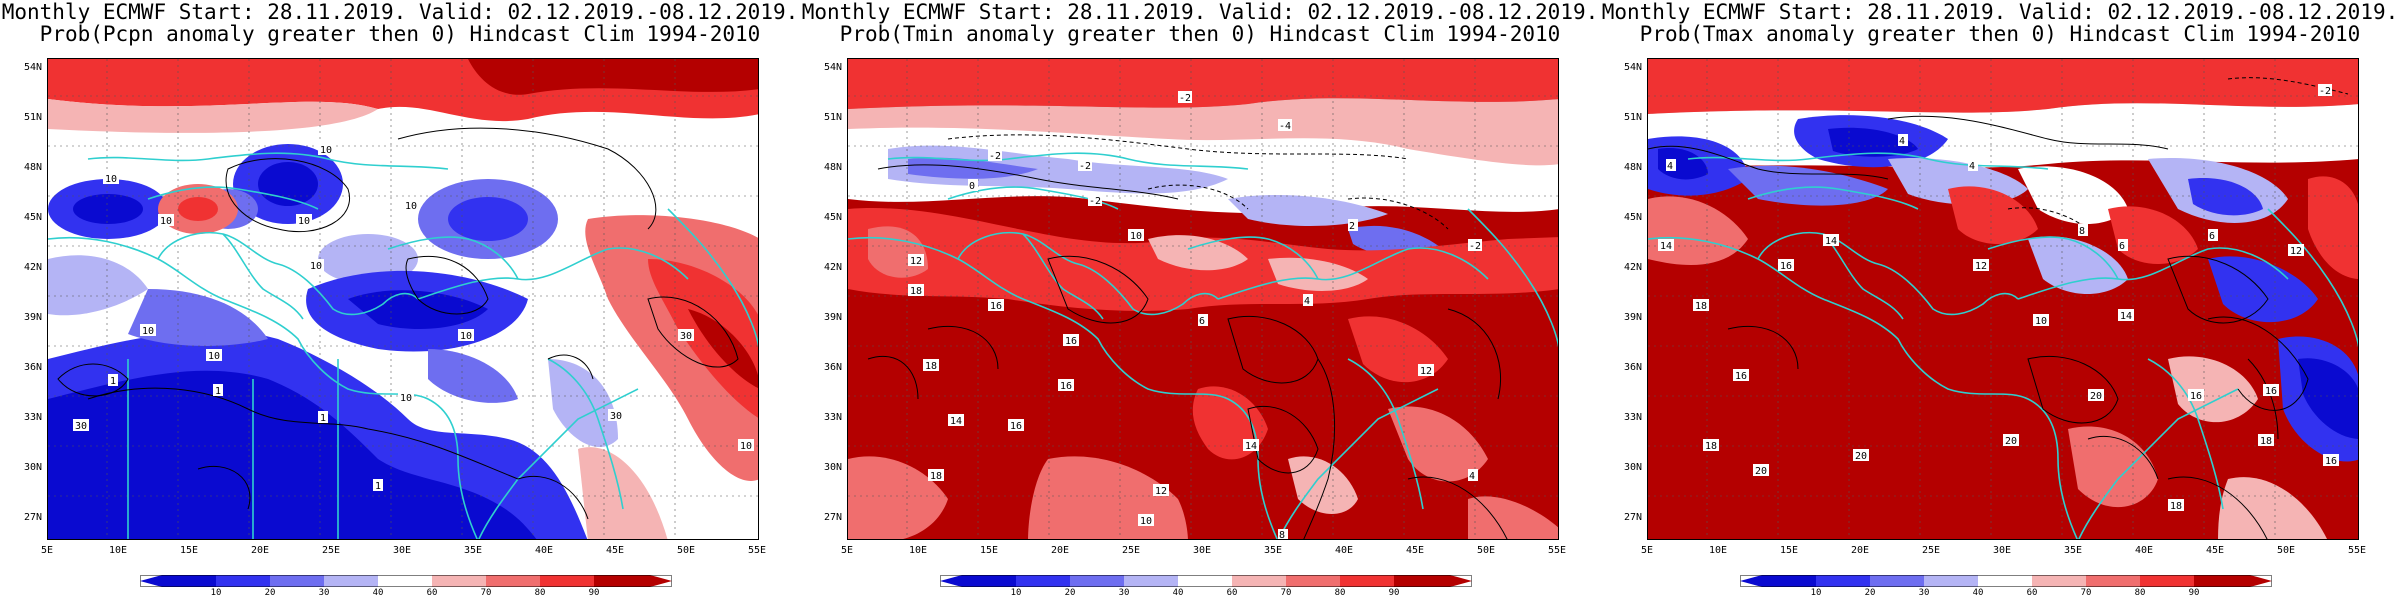 The width and height of the screenshot is (2400, 600). What do you see at coordinates (270, 593) in the screenshot?
I see `colorbar-label: 20` at bounding box center [270, 593].